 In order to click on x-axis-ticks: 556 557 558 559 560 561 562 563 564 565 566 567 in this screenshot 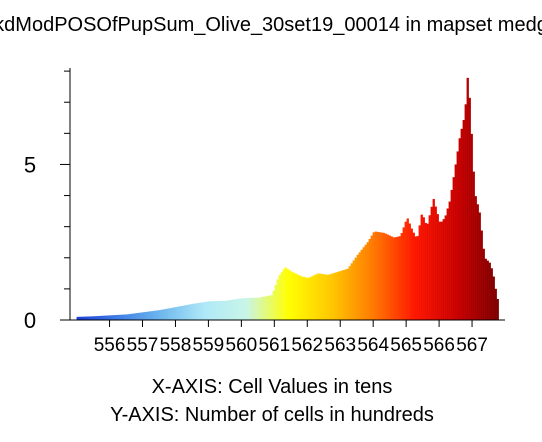, I will do `click(291, 338)`.